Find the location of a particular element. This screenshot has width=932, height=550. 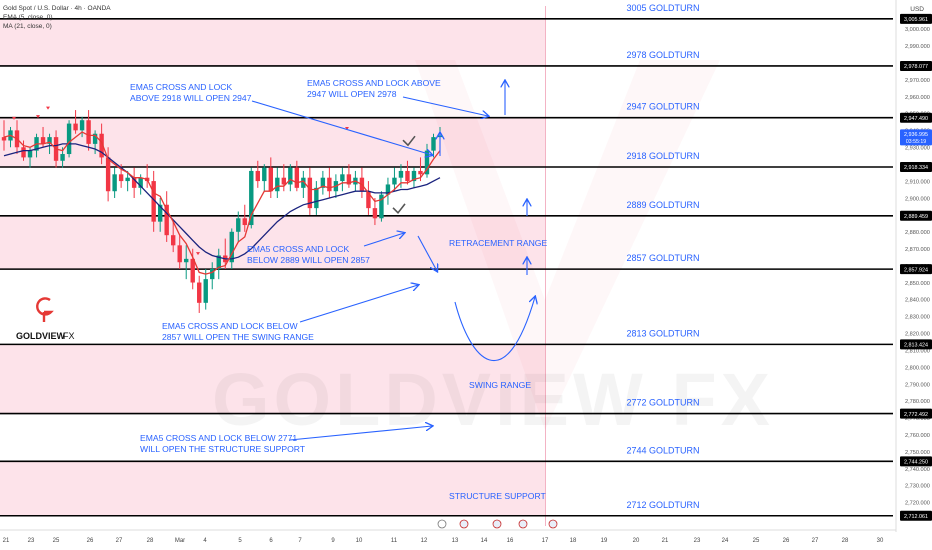

x-tick-label: 25 is located at coordinates (56, 541).